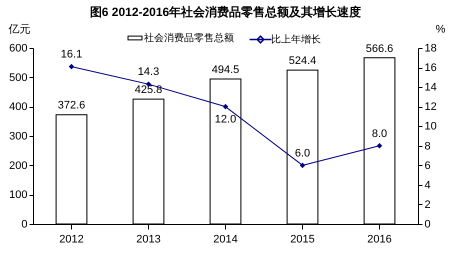 The width and height of the screenshot is (461, 264). I want to click on y2-tick-label: 18, so click(430, 48).